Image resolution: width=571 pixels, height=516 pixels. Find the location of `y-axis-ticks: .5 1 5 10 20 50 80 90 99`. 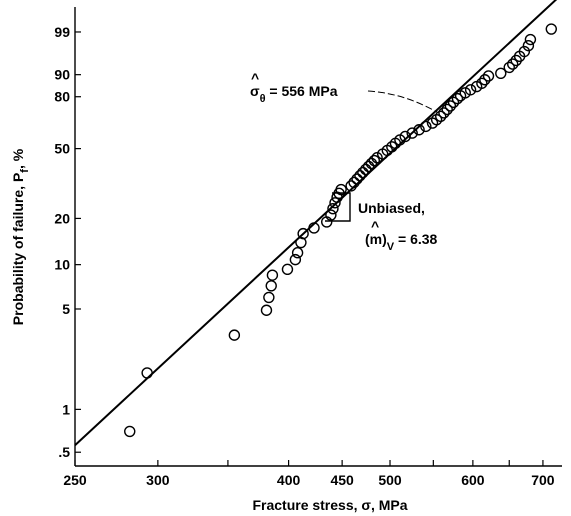

y-axis-ticks: .5 1 5 10 20 50 80 90 99 is located at coordinates (67, 242).